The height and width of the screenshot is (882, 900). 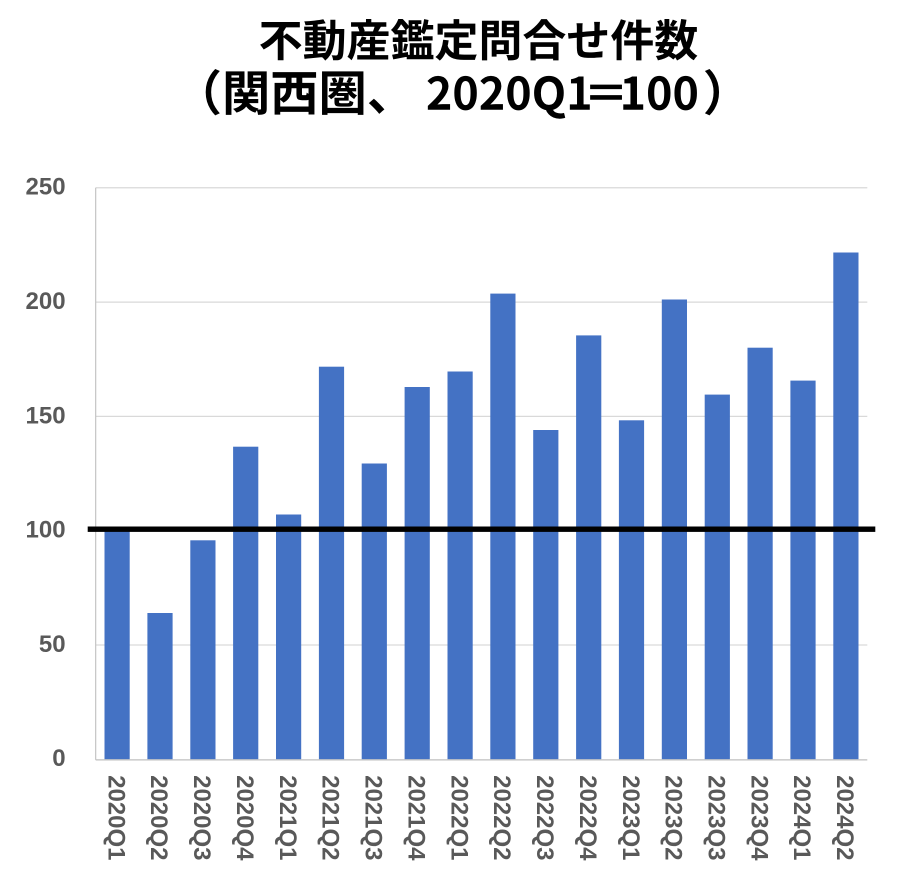 What do you see at coordinates (158, 817) in the screenshot?
I see `svg-text: 2020Q2` at bounding box center [158, 817].